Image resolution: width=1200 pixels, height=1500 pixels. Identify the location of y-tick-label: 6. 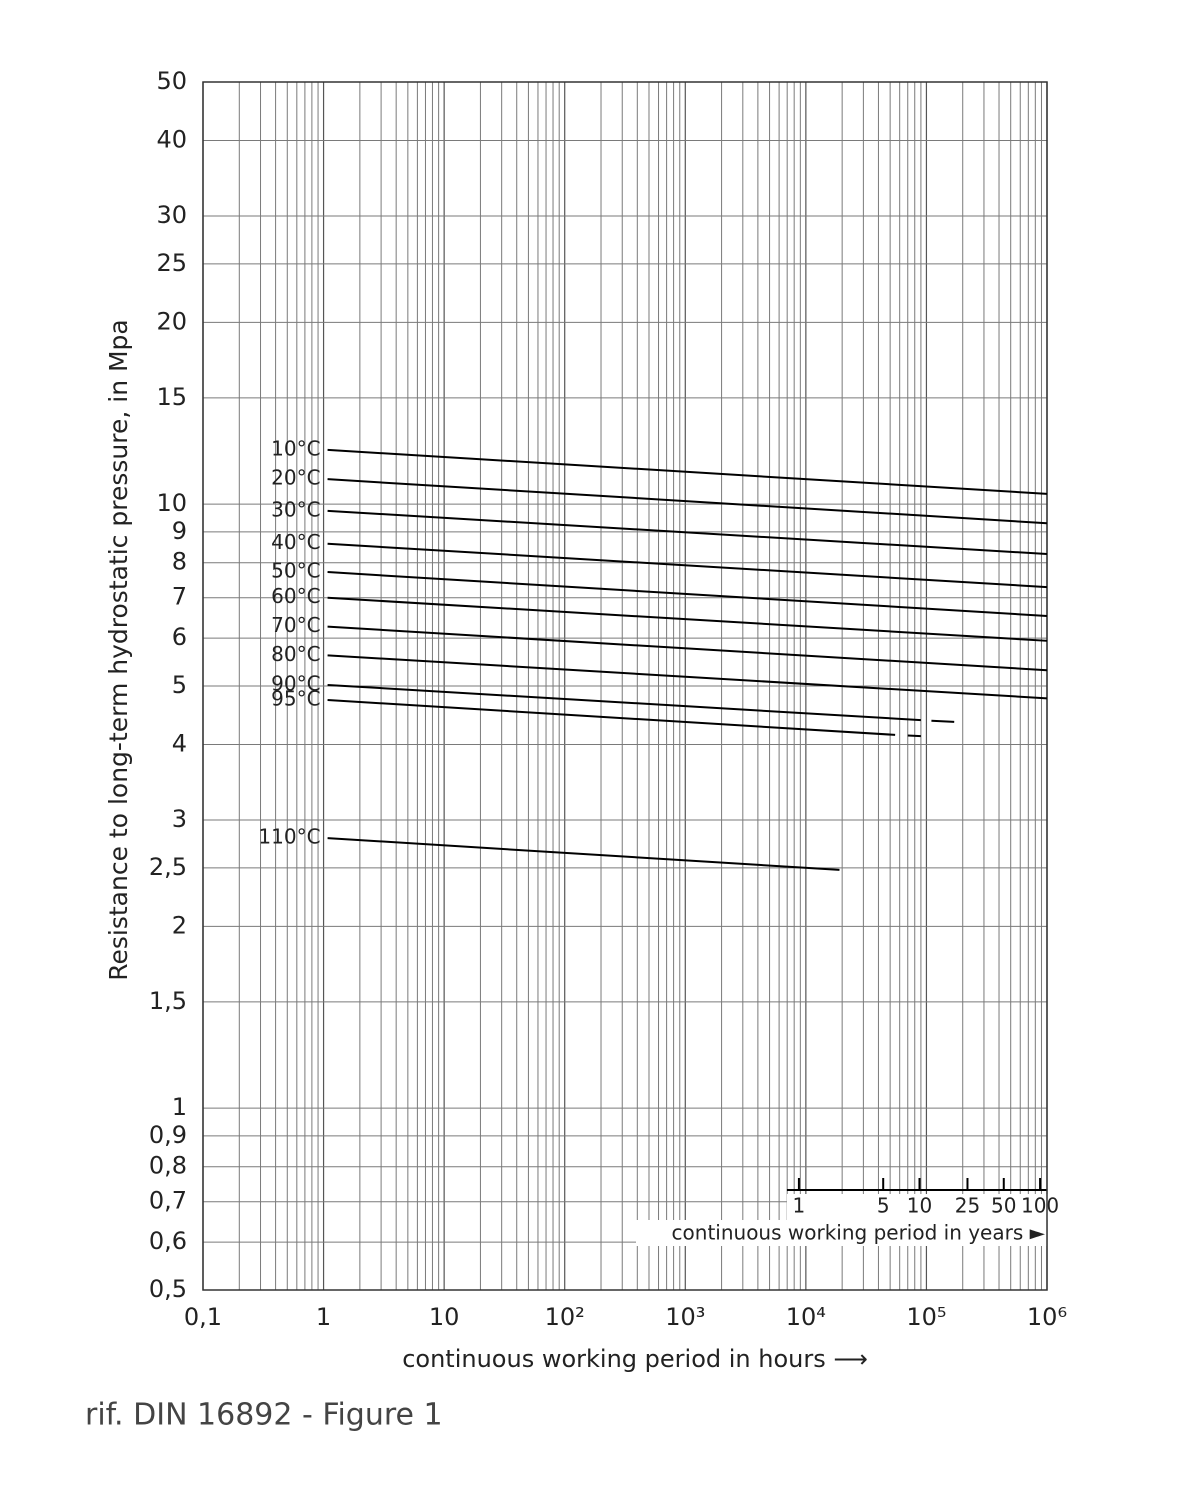
(179, 637).